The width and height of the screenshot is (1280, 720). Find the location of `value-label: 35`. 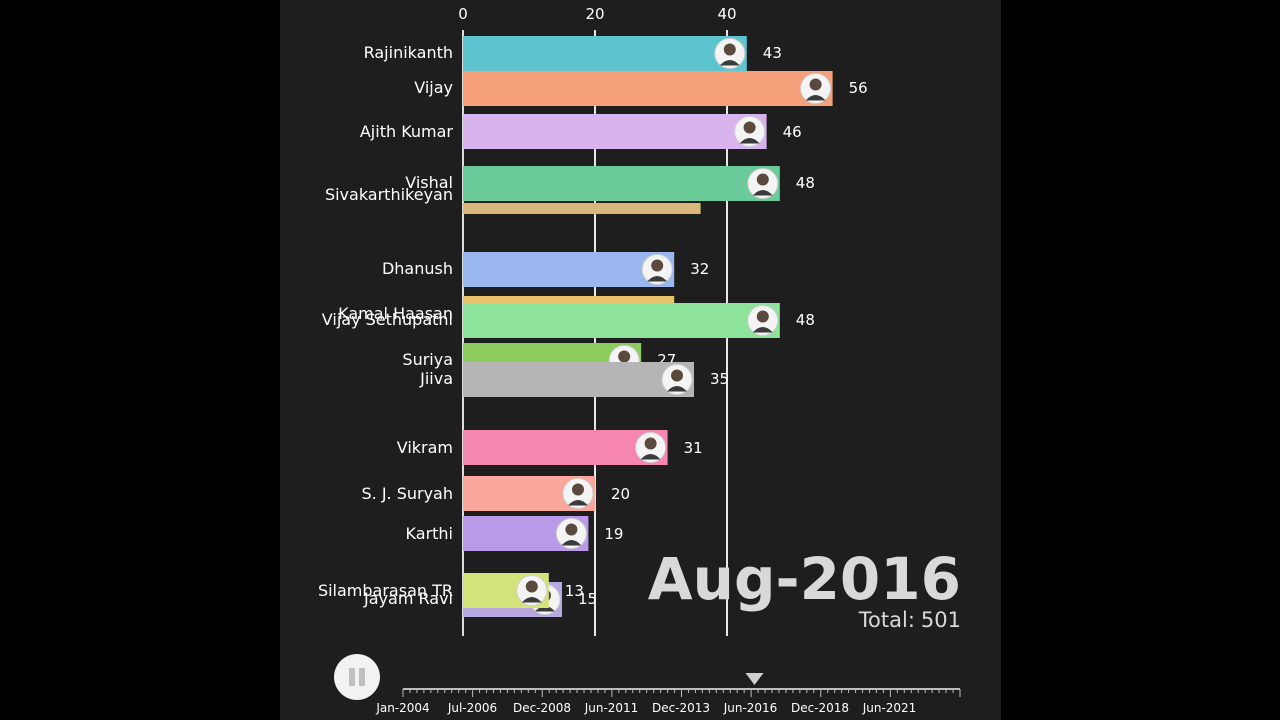

value-label: 35 is located at coordinates (719, 379).